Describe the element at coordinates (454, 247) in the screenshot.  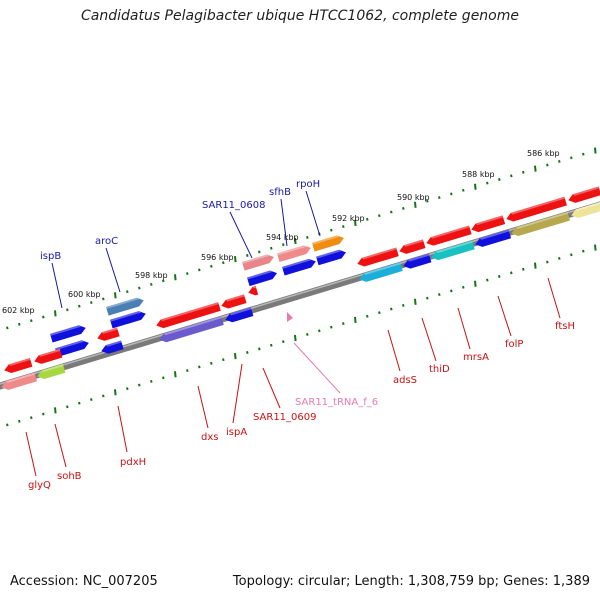
I see `gene-mrsa-highlight` at that location.